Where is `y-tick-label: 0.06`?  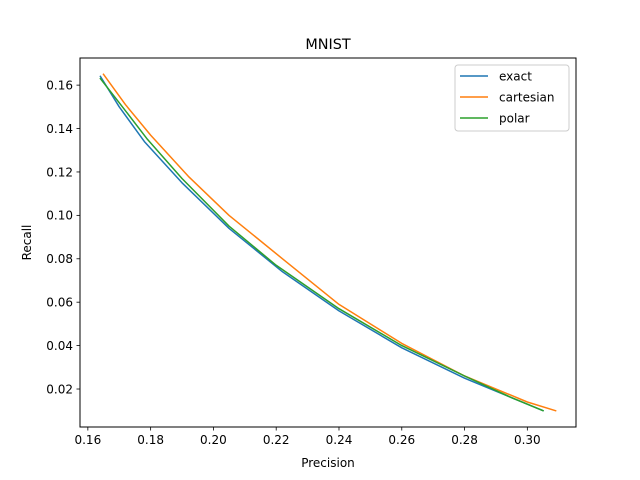
y-tick-label: 0.06 is located at coordinates (59, 302).